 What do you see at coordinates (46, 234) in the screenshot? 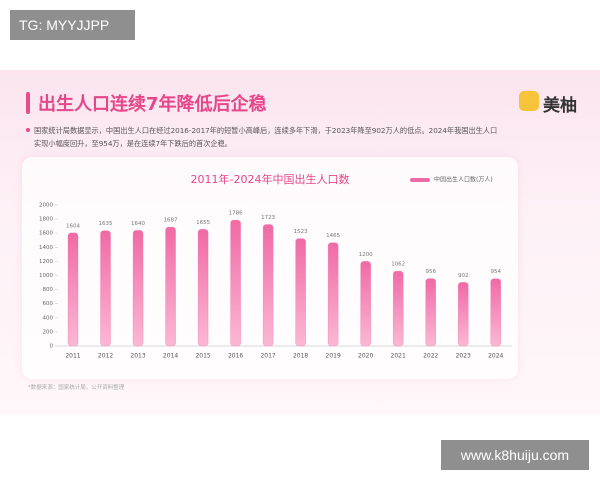
I see `y-tick-label: 1600` at bounding box center [46, 234].